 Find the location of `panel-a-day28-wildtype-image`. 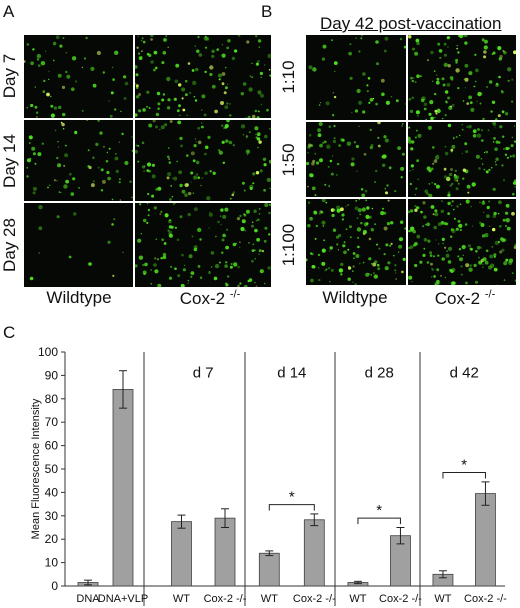

panel-a-day28-wildtype-image is located at coordinates (78, 245).